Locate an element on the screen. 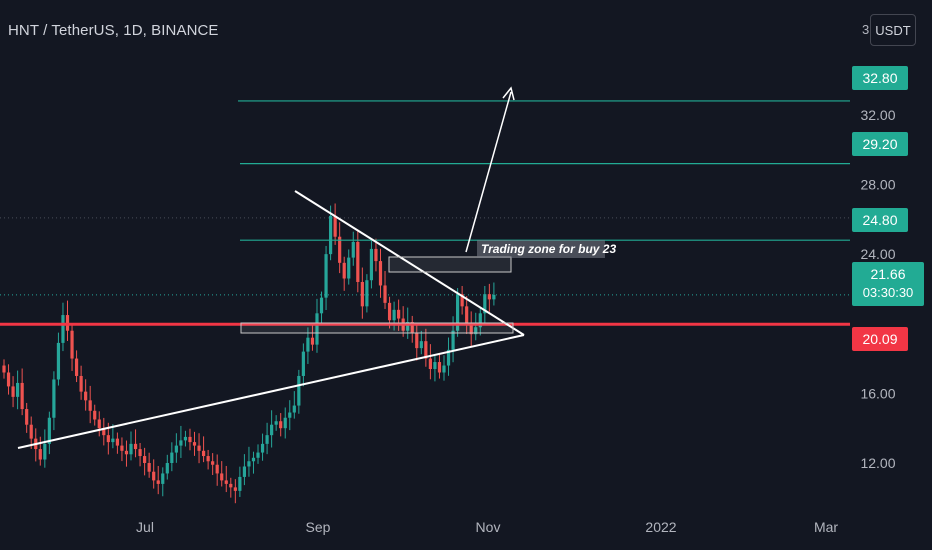  target-arrow-head is located at coordinates (508, 93).